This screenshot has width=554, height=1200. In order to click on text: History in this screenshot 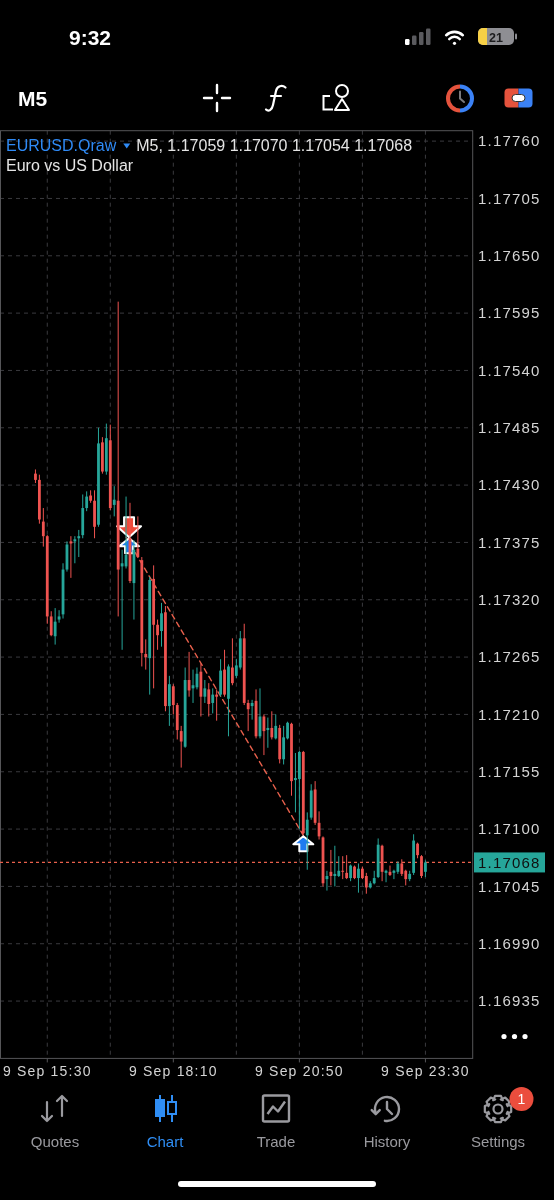, I will do `click(387, 1141)`.